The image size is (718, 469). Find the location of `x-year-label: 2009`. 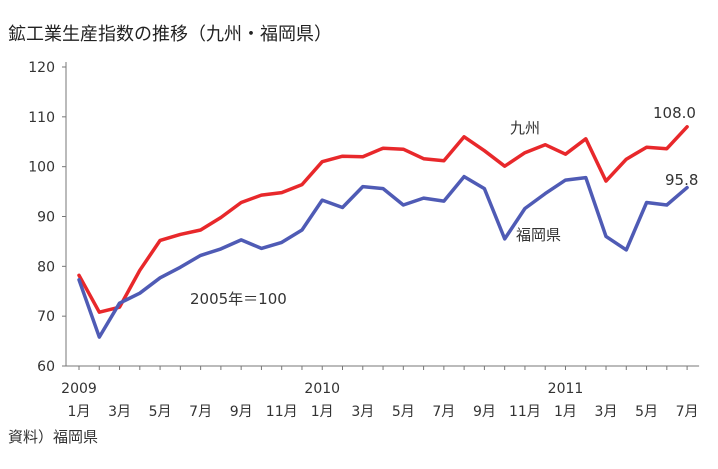

x-year-label: 2009 is located at coordinates (79, 389).